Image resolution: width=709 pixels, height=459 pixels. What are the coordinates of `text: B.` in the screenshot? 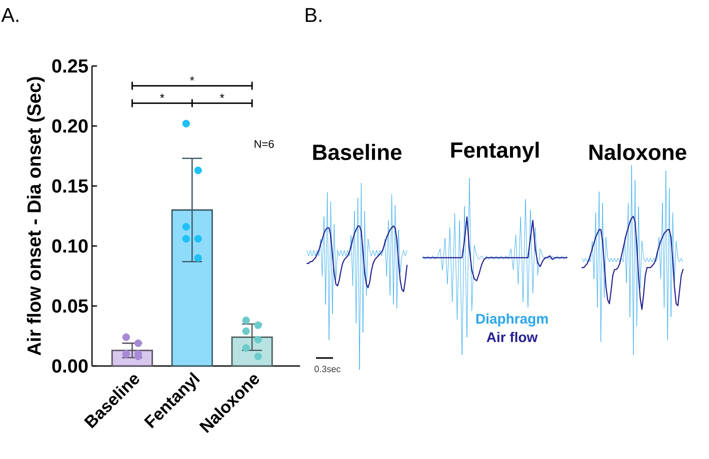 It's located at (314, 15).